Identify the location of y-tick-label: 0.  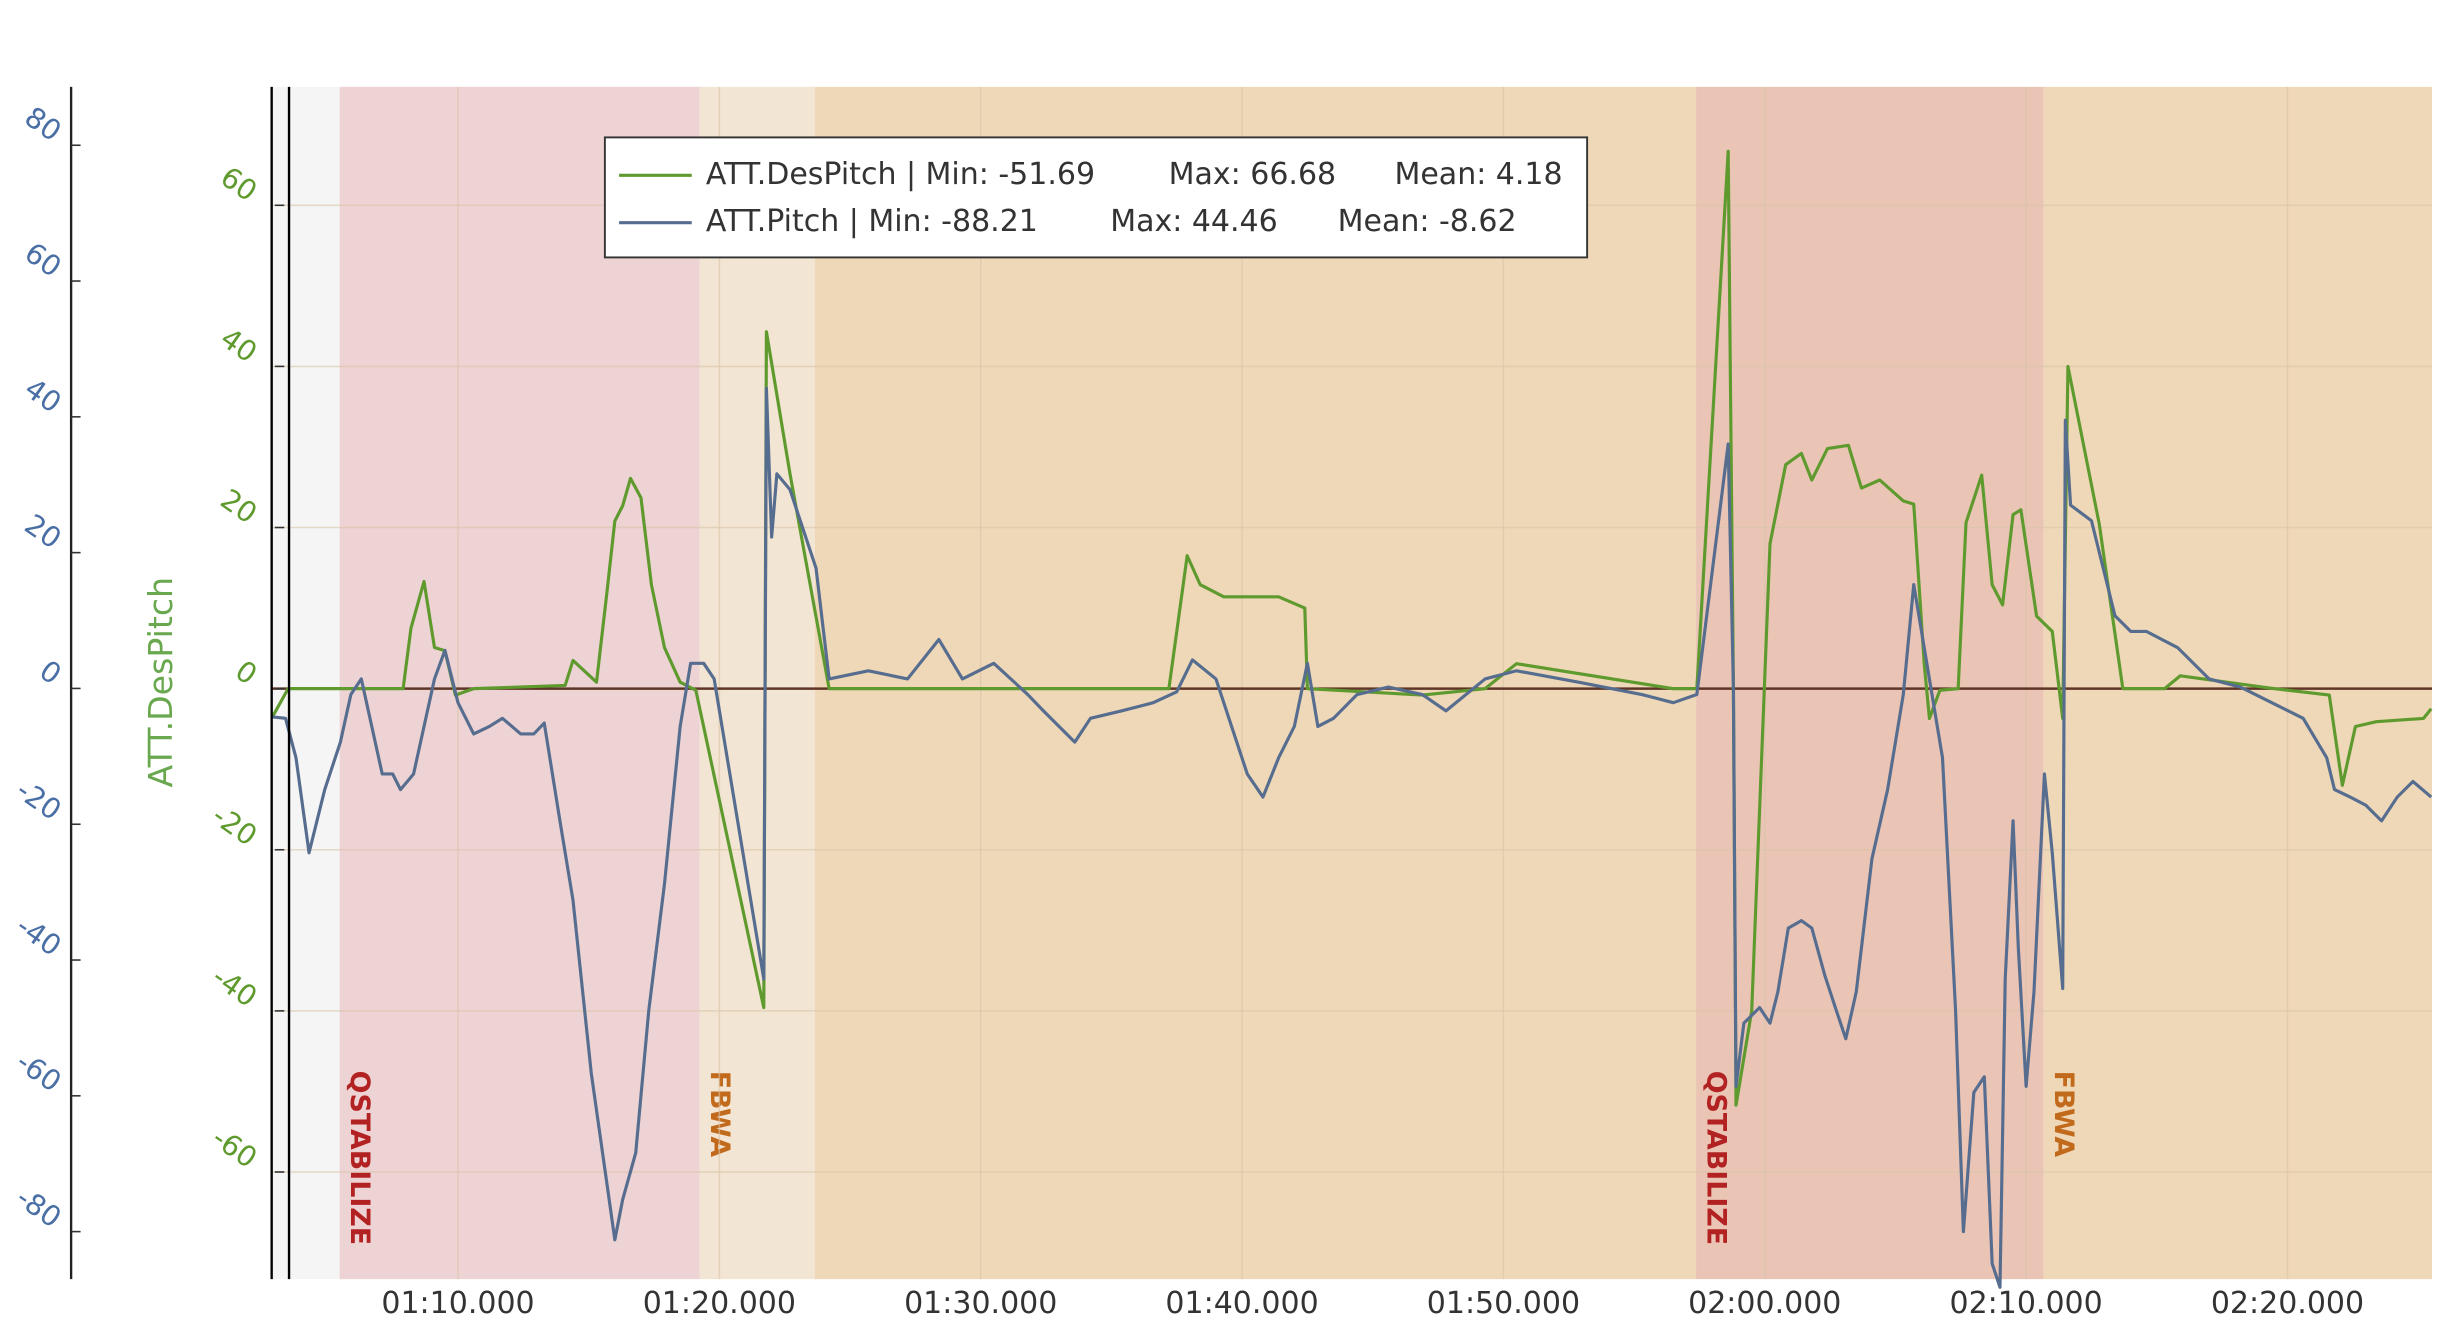
(246, 672).